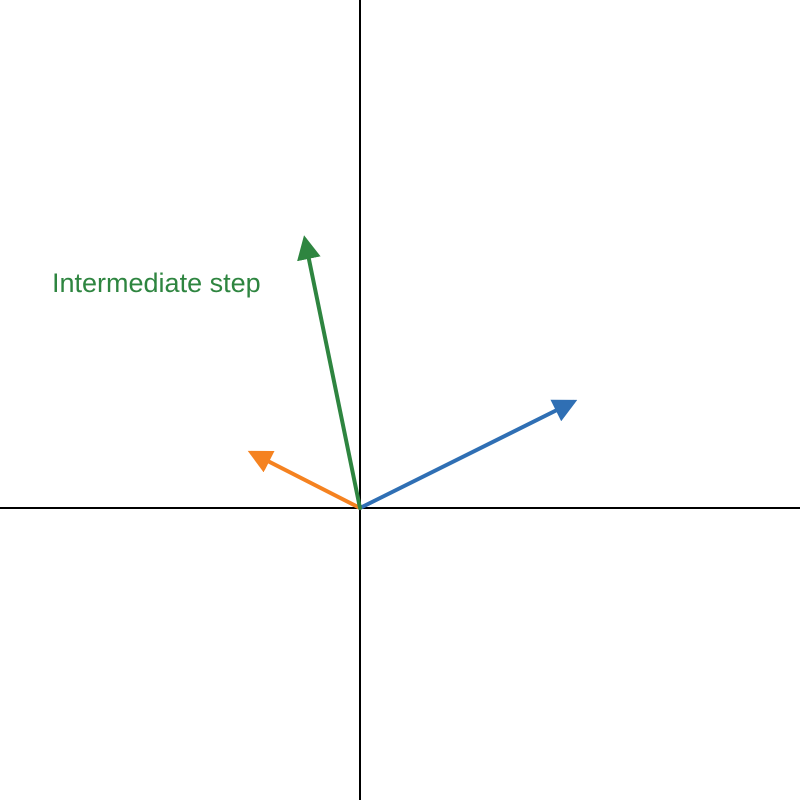 The image size is (800, 800). What do you see at coordinates (304, 480) in the screenshot?
I see `orange-vector` at bounding box center [304, 480].